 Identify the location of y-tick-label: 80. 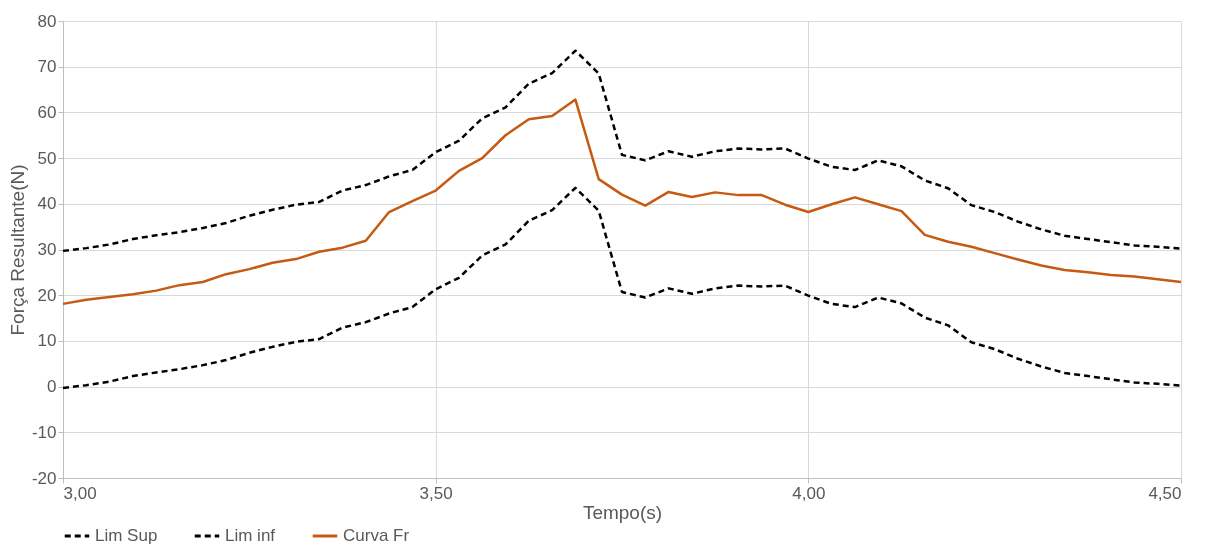
(47, 21).